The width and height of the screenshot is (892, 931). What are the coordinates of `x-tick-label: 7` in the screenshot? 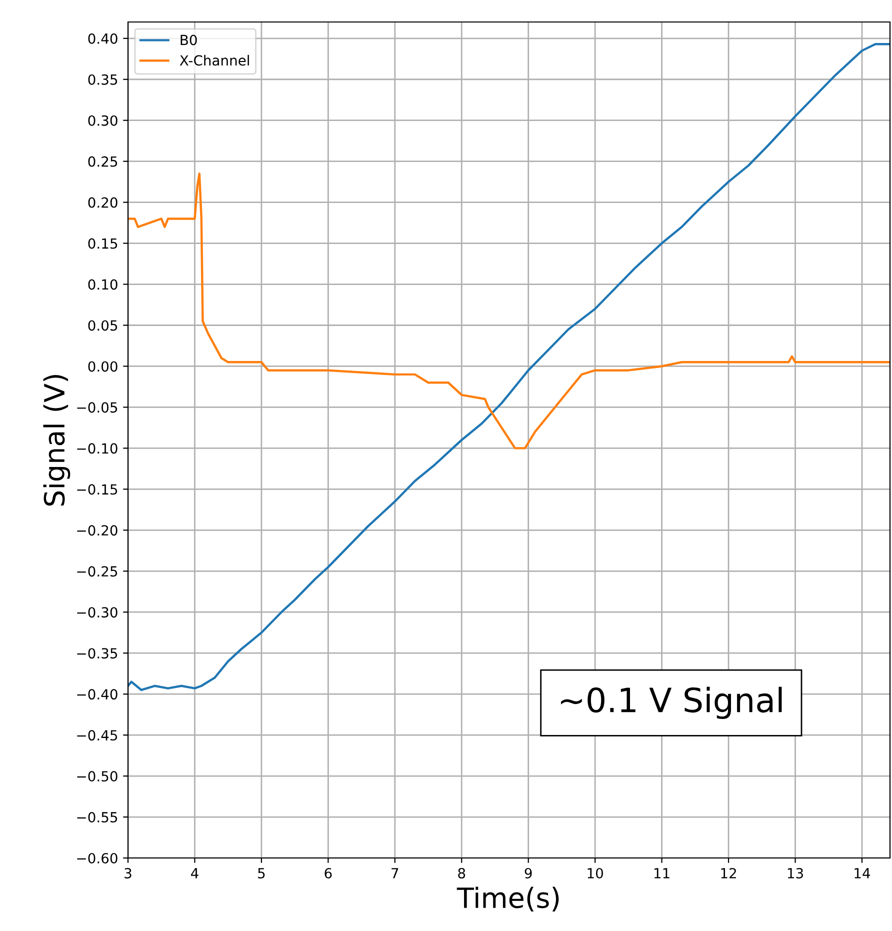 It's located at (395, 873).